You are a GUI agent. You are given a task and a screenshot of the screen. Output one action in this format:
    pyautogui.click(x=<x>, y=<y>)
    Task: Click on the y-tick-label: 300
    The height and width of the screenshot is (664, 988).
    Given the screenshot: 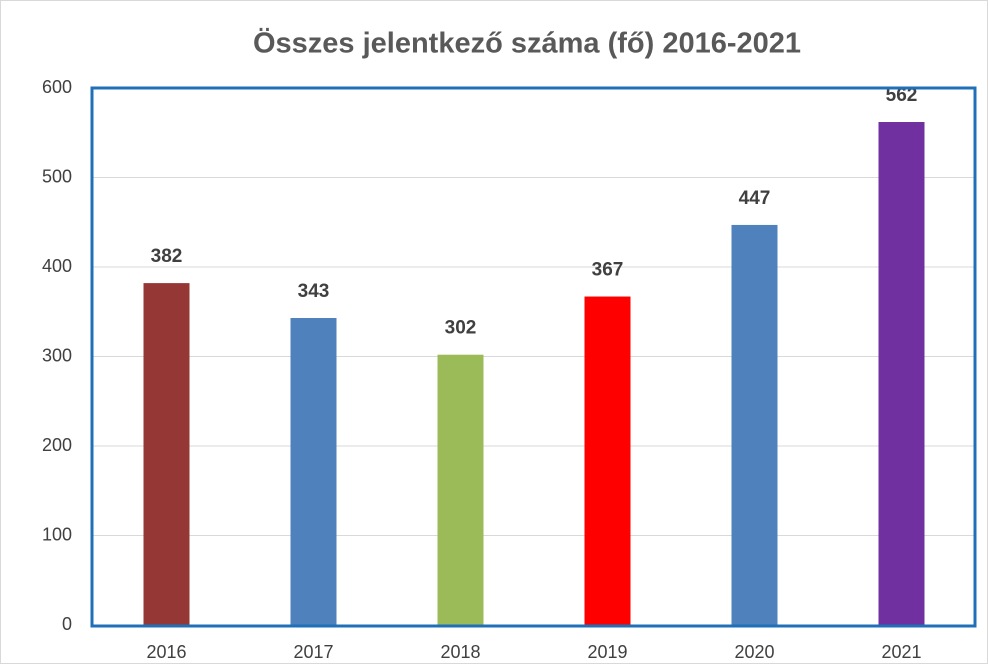 What is the action you would take?
    pyautogui.click(x=57, y=355)
    